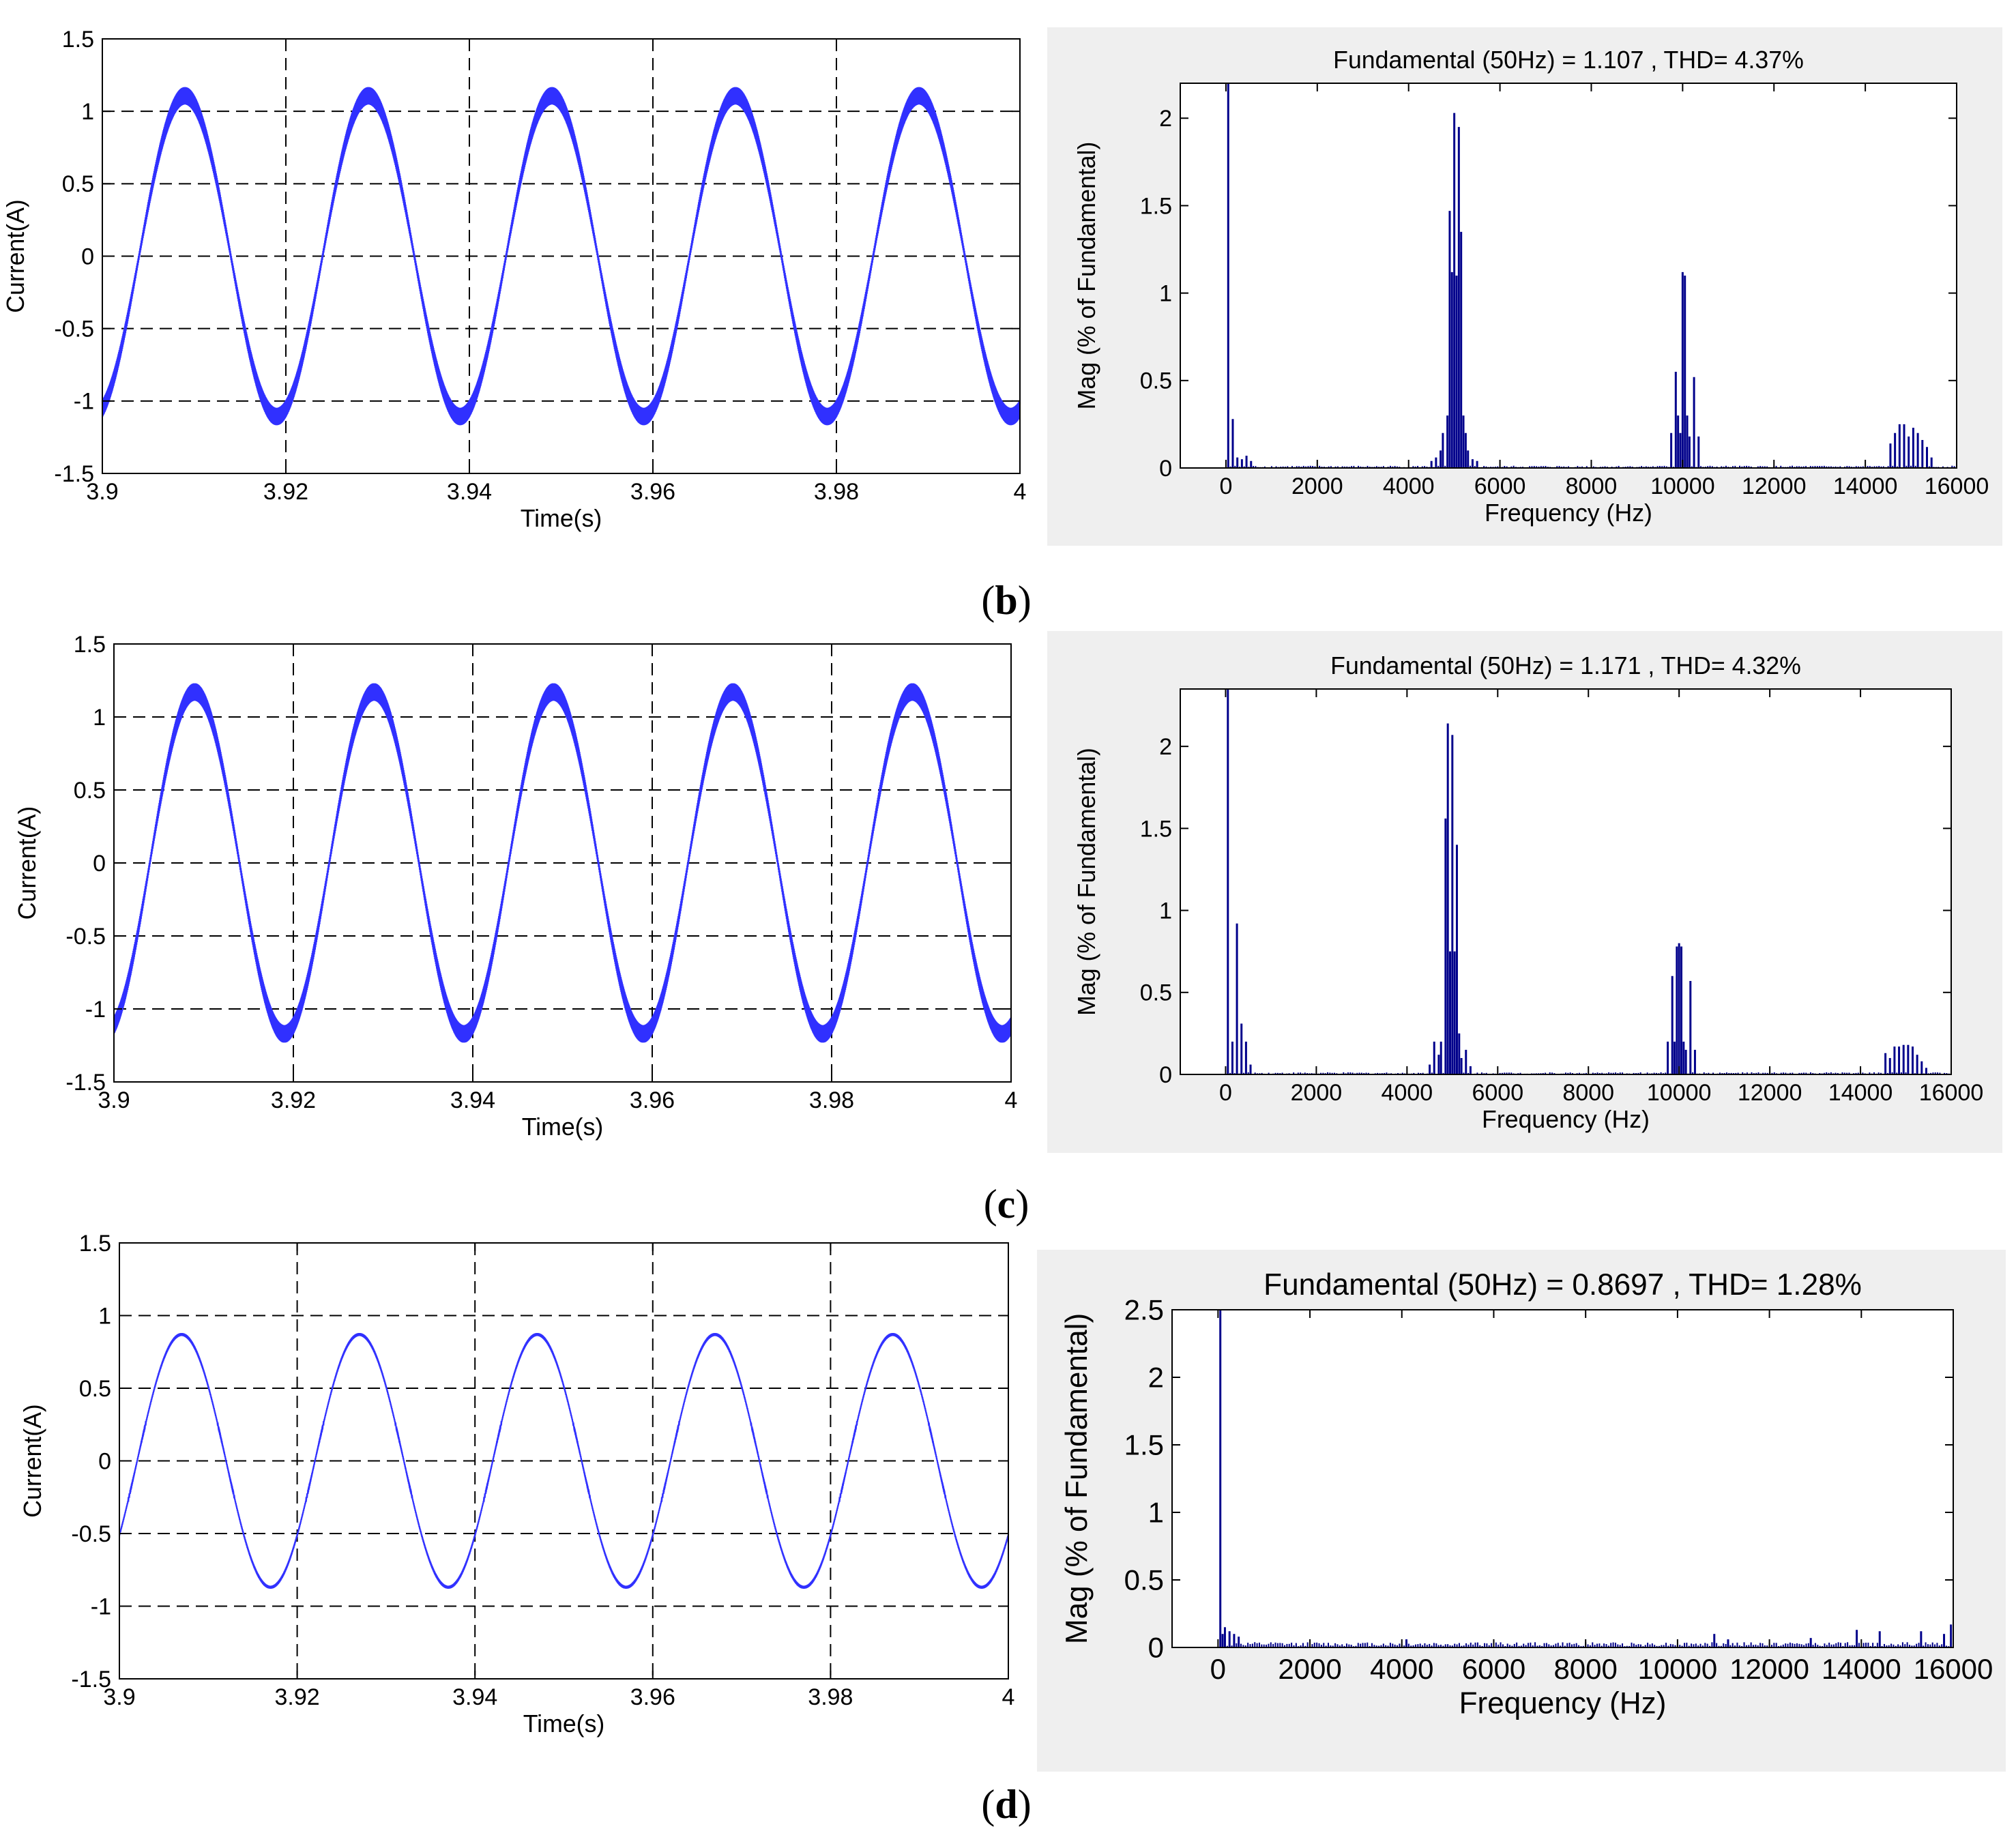 The image size is (2016, 1833). I want to click on x-axis-label: Time(s), so click(561, 518).